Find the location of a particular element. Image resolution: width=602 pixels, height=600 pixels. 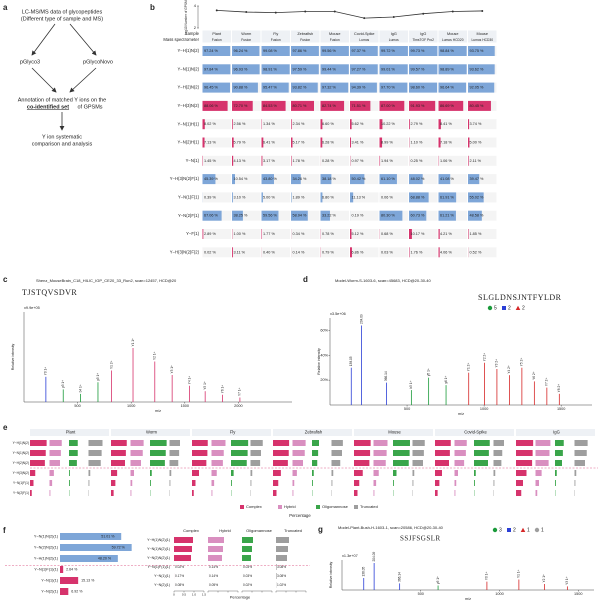

cell-label: 41.08 % is located at coordinates (447, 179).